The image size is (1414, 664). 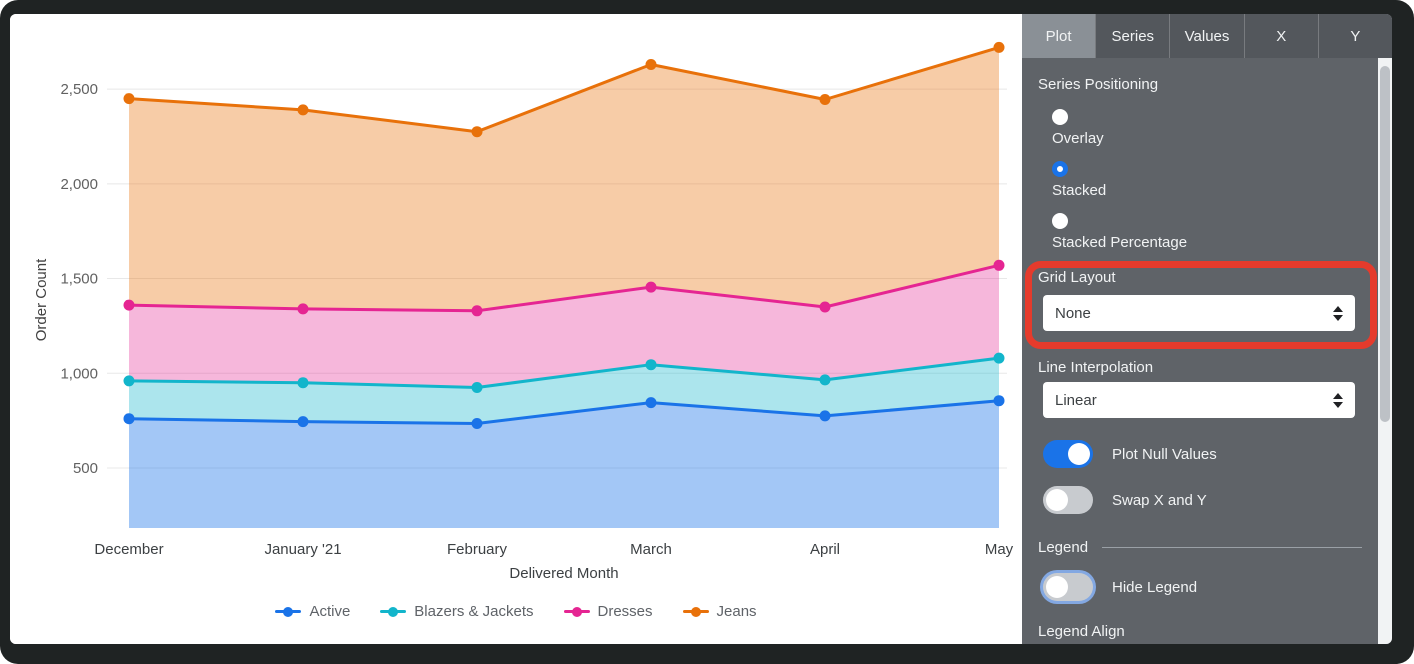 I want to click on hide-legend-toggle, so click(x=1068, y=587).